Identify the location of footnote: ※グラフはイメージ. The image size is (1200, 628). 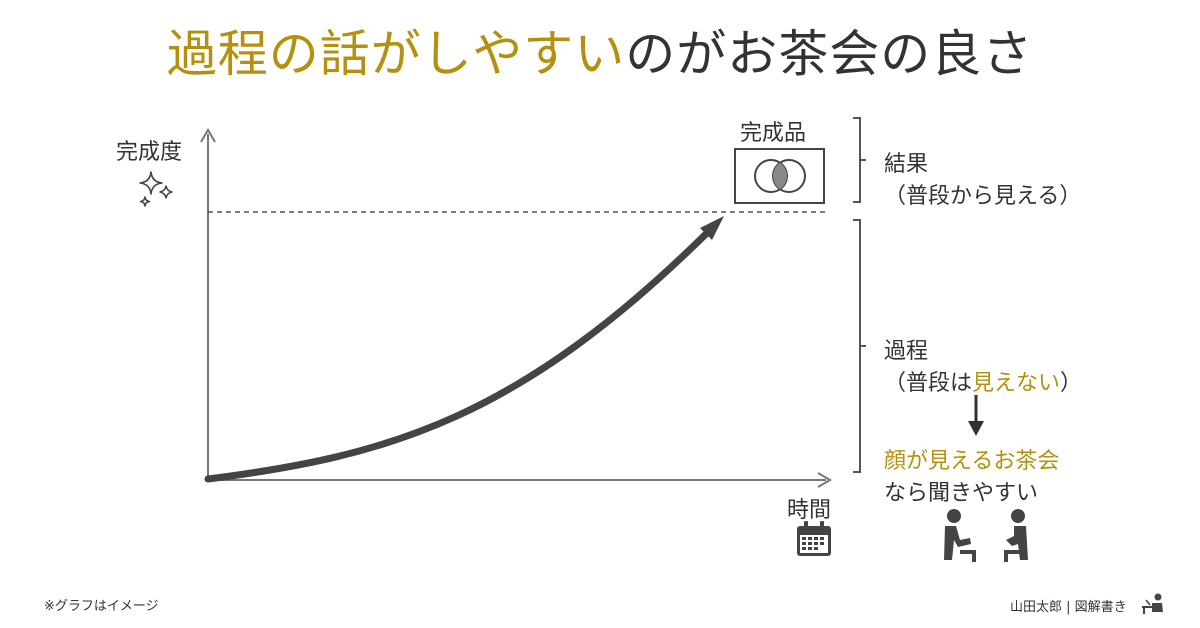
(101, 606).